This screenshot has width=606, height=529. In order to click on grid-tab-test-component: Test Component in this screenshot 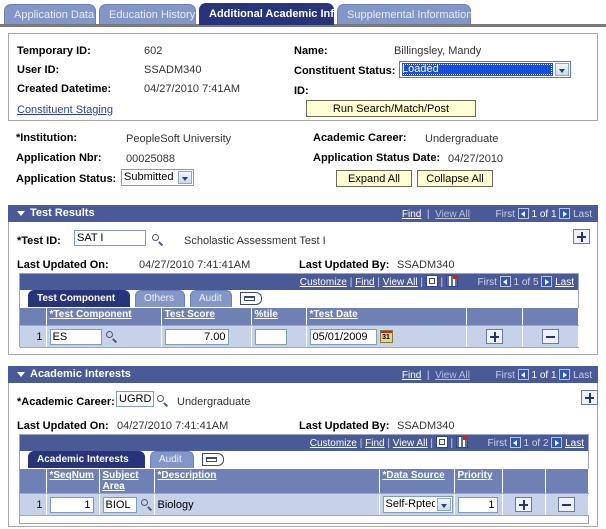, I will do `click(79, 298)`.